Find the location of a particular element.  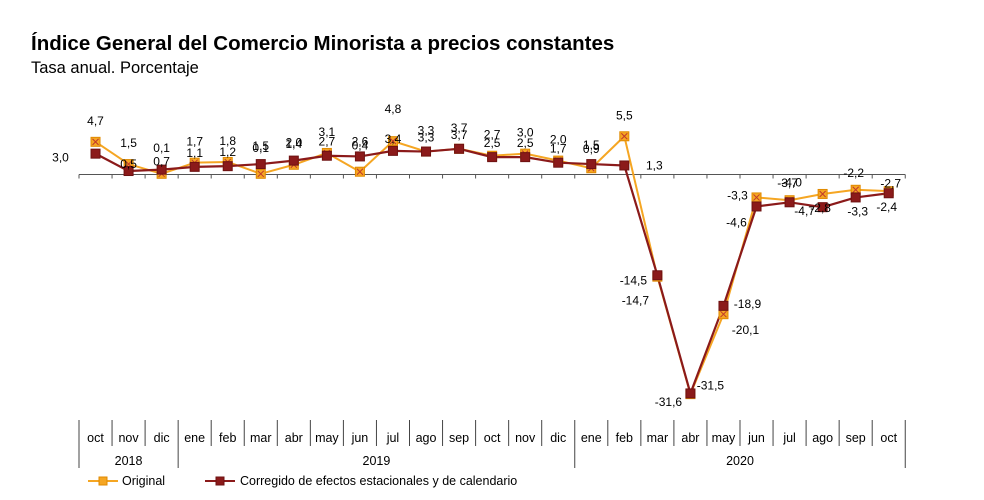

data-label-corregido: 0,5 is located at coordinates (128, 164).